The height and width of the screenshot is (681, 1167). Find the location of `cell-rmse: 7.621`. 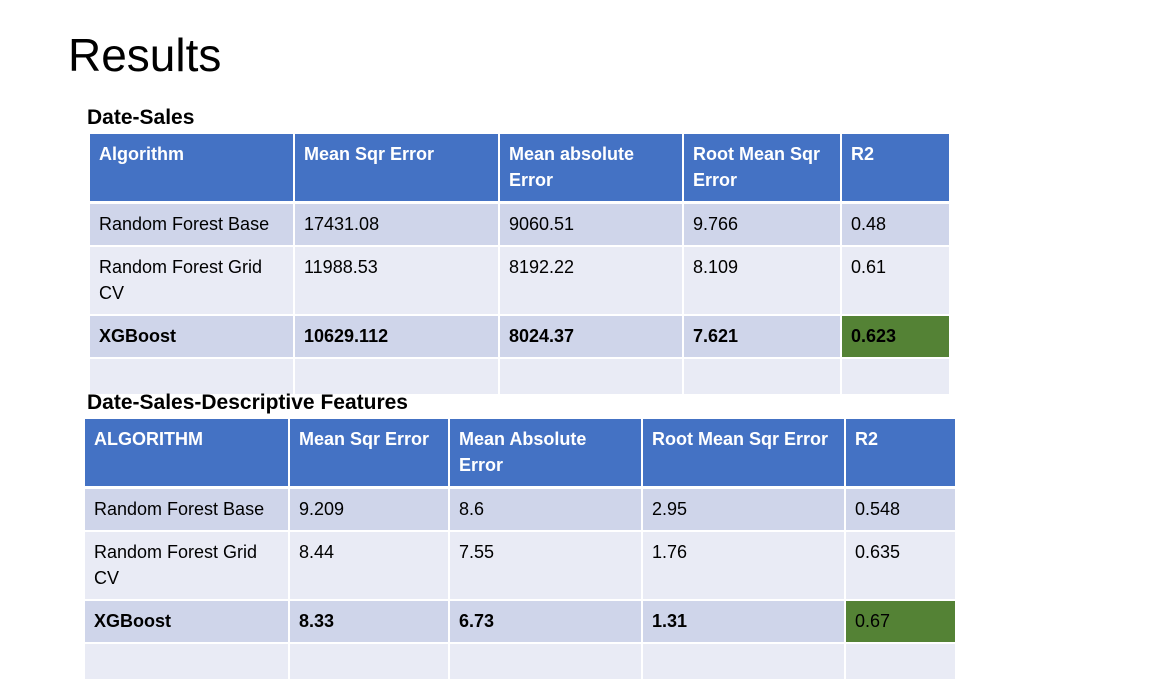

cell-rmse: 7.621 is located at coordinates (762, 337).